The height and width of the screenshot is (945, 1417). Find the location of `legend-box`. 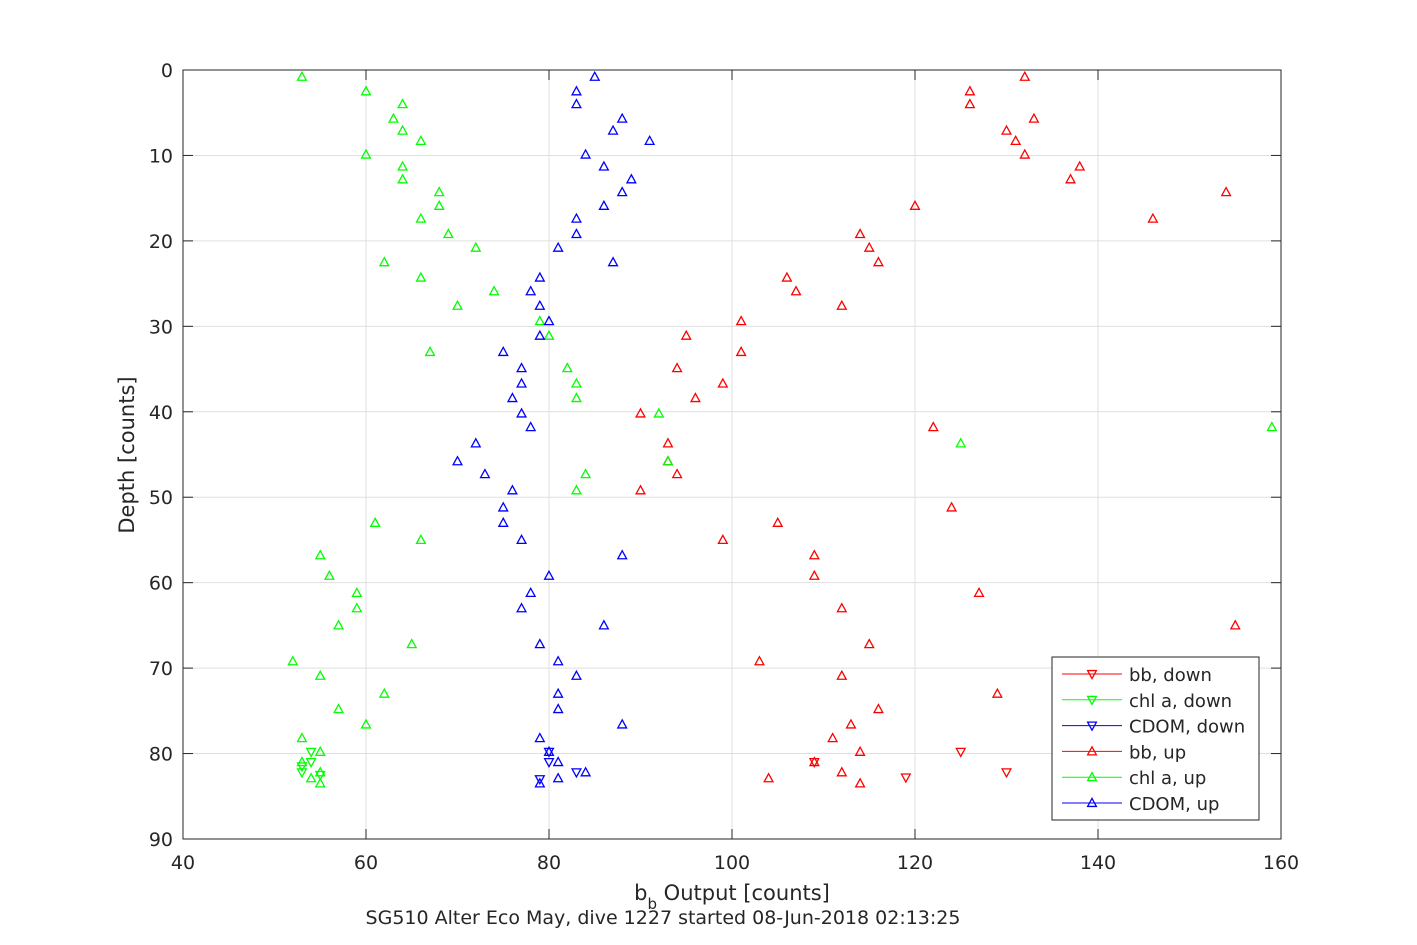

legend-box is located at coordinates (1155, 738).